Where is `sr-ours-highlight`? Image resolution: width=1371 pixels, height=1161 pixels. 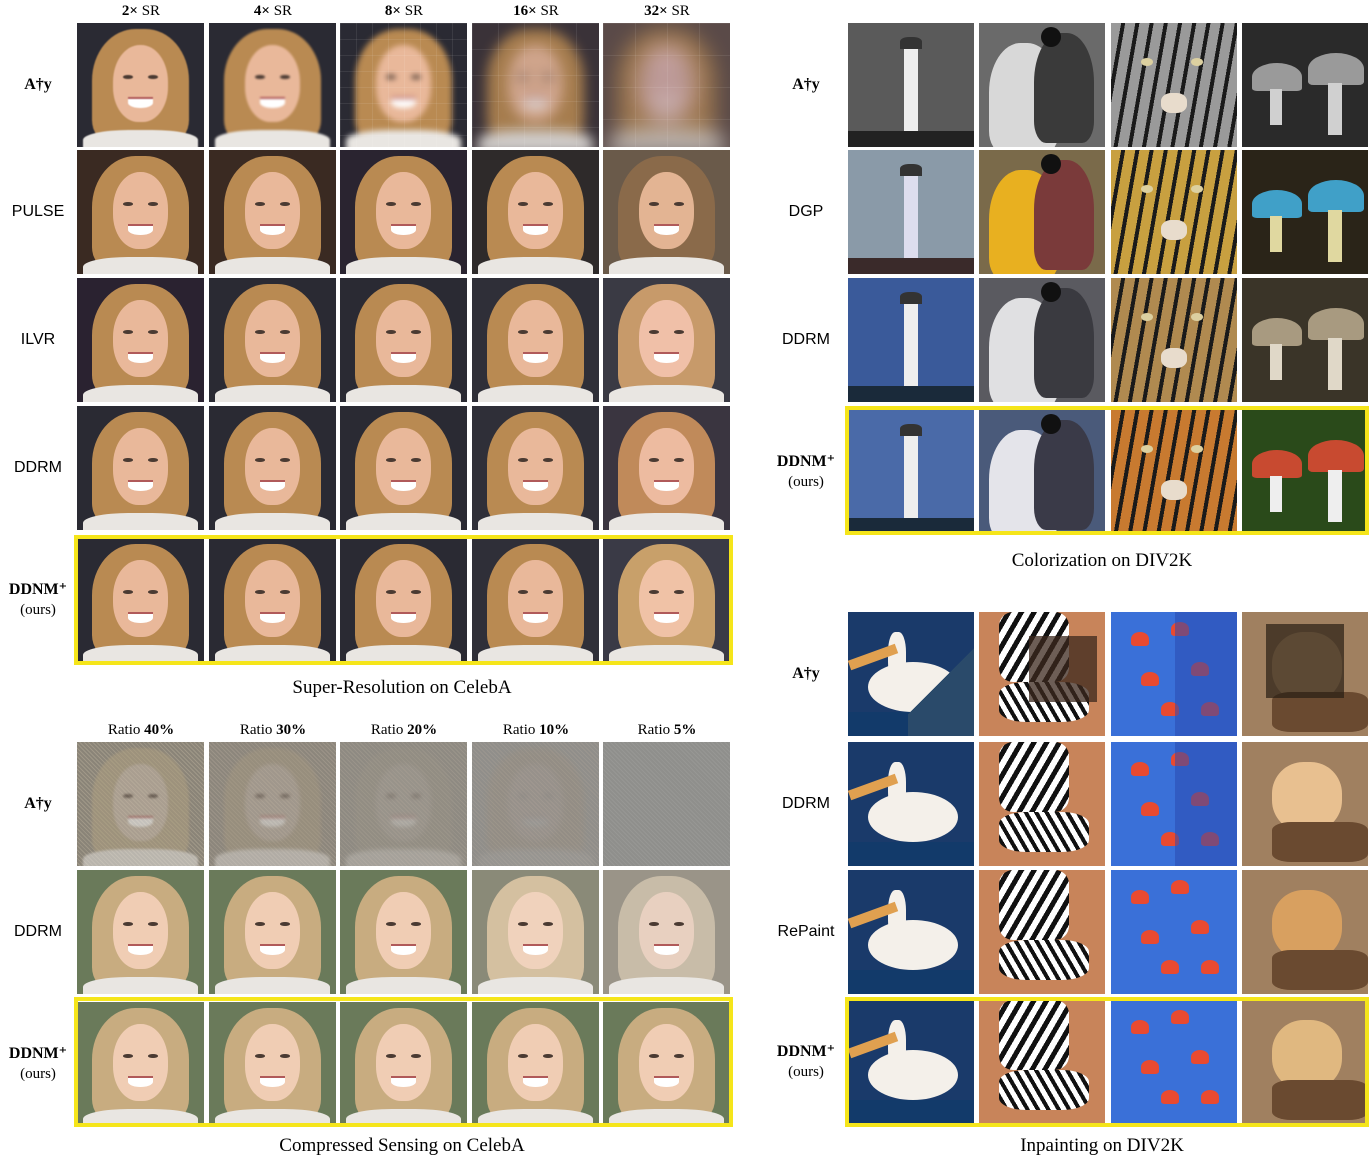 sr-ours-highlight is located at coordinates (403, 600).